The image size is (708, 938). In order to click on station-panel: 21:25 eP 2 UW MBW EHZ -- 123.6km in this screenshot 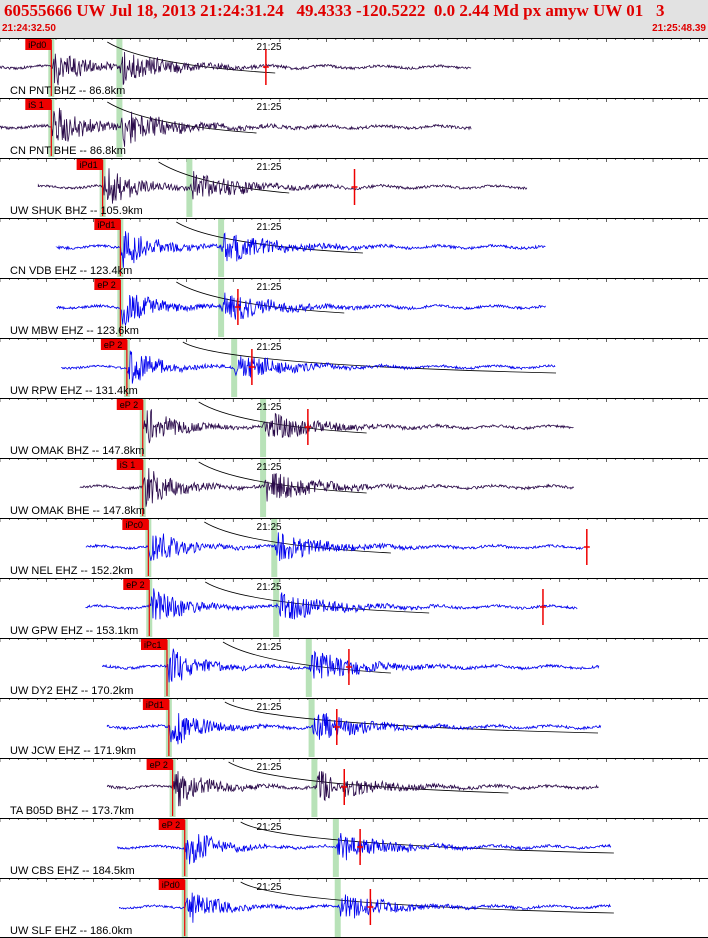, I will do `click(354, 307)`.